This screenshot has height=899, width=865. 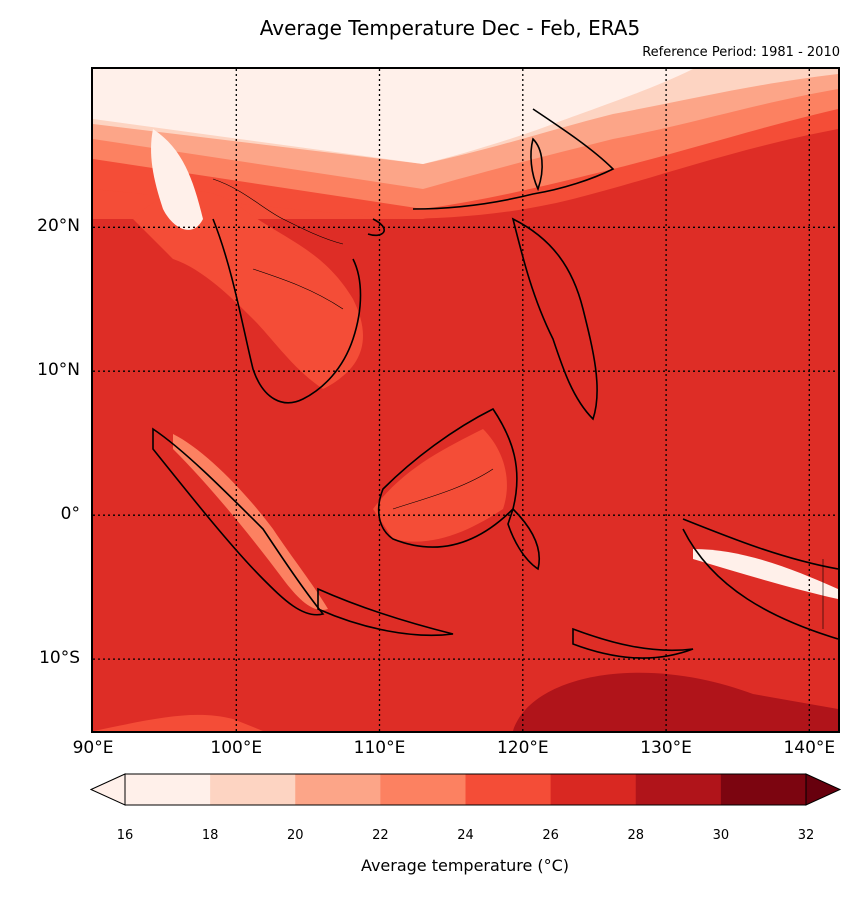 What do you see at coordinates (379, 748) in the screenshot?
I see `x-tick-label: 110°E` at bounding box center [379, 748].